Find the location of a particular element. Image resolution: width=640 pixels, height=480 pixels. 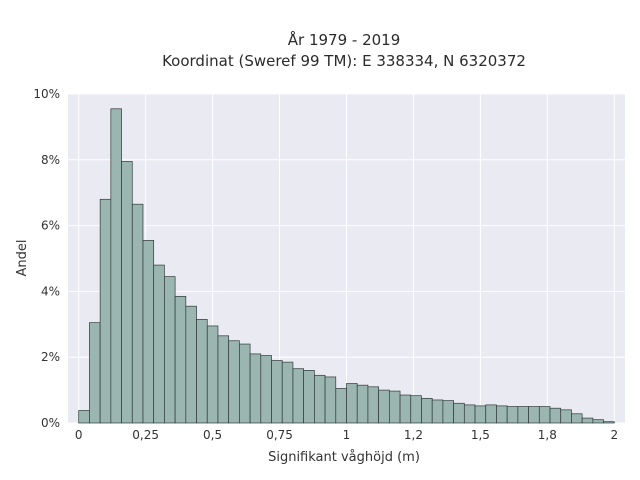

x-tick-label: 1,5 is located at coordinates (480, 435).